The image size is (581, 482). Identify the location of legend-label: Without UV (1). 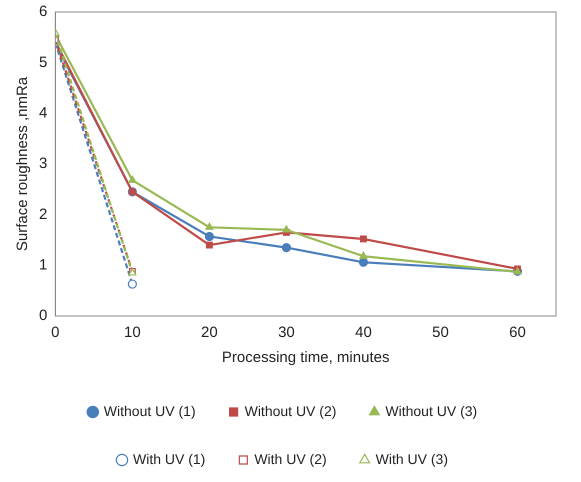
(150, 410).